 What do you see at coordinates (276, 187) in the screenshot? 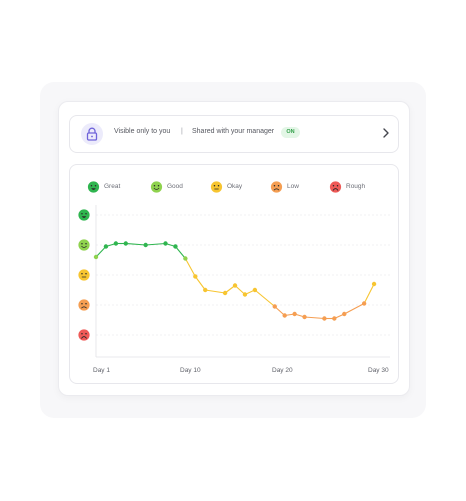
I see `low-face-icon` at bounding box center [276, 187].